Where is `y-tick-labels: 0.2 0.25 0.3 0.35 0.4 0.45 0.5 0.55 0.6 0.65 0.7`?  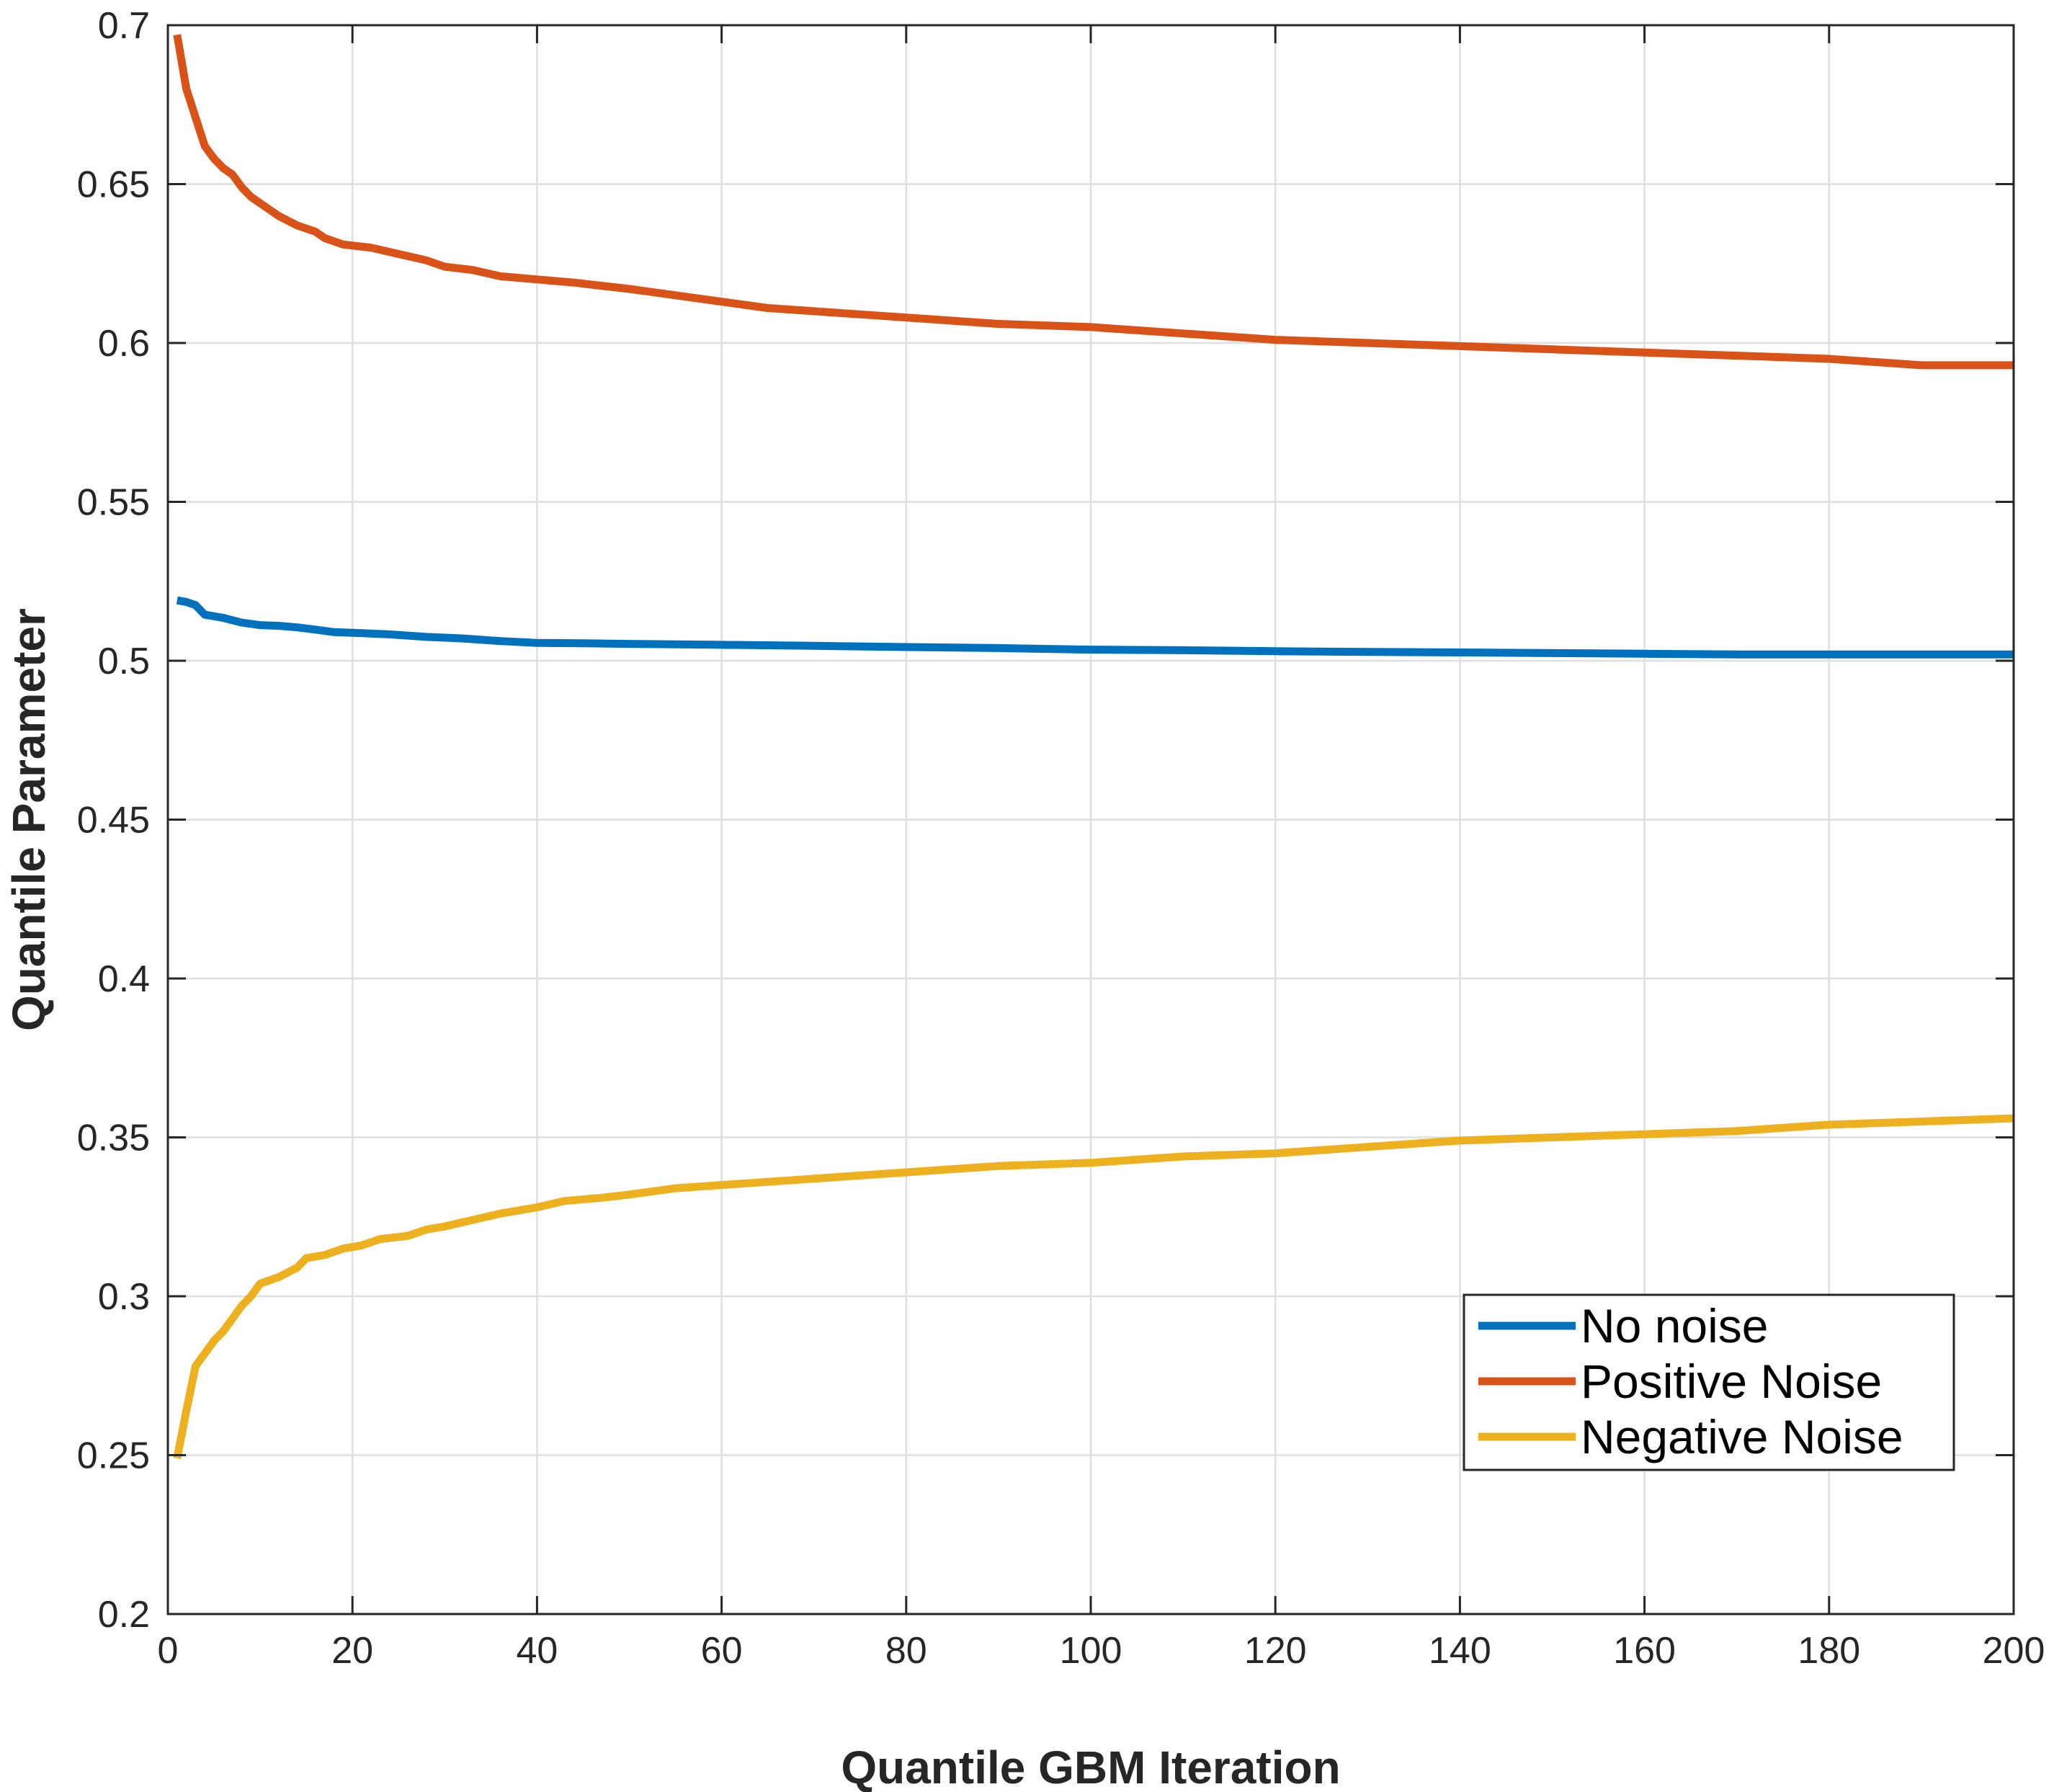
y-tick-labels: 0.2 0.25 0.3 0.35 0.4 0.45 0.5 0.55 0.6 0.65 0.7 is located at coordinates (114, 820).